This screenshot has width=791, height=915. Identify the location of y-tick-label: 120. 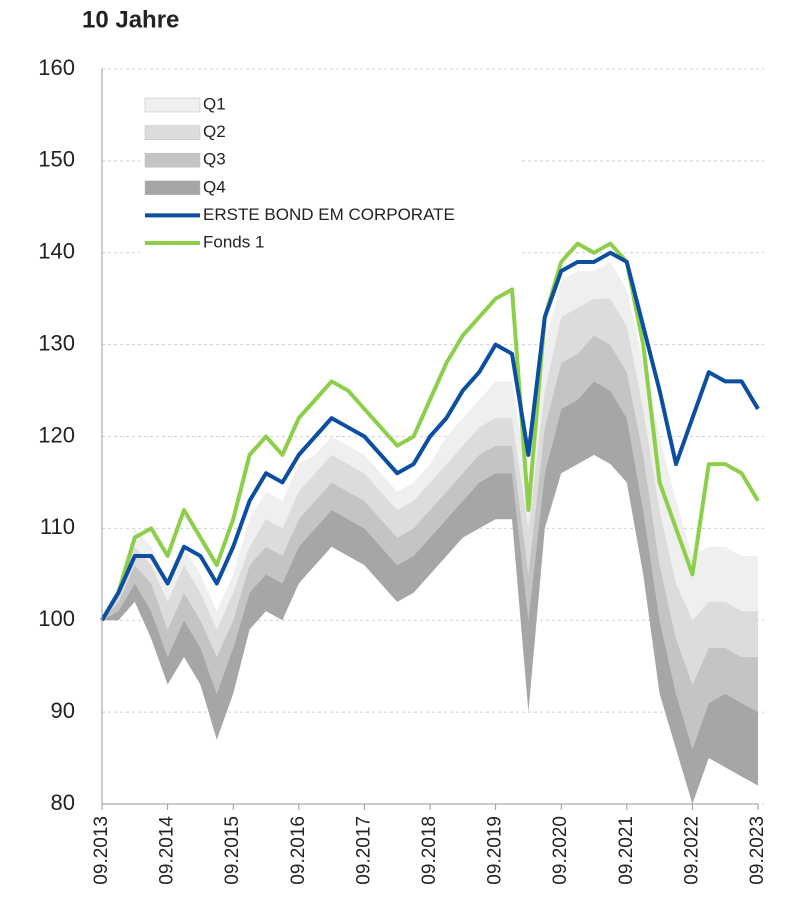
(56, 434).